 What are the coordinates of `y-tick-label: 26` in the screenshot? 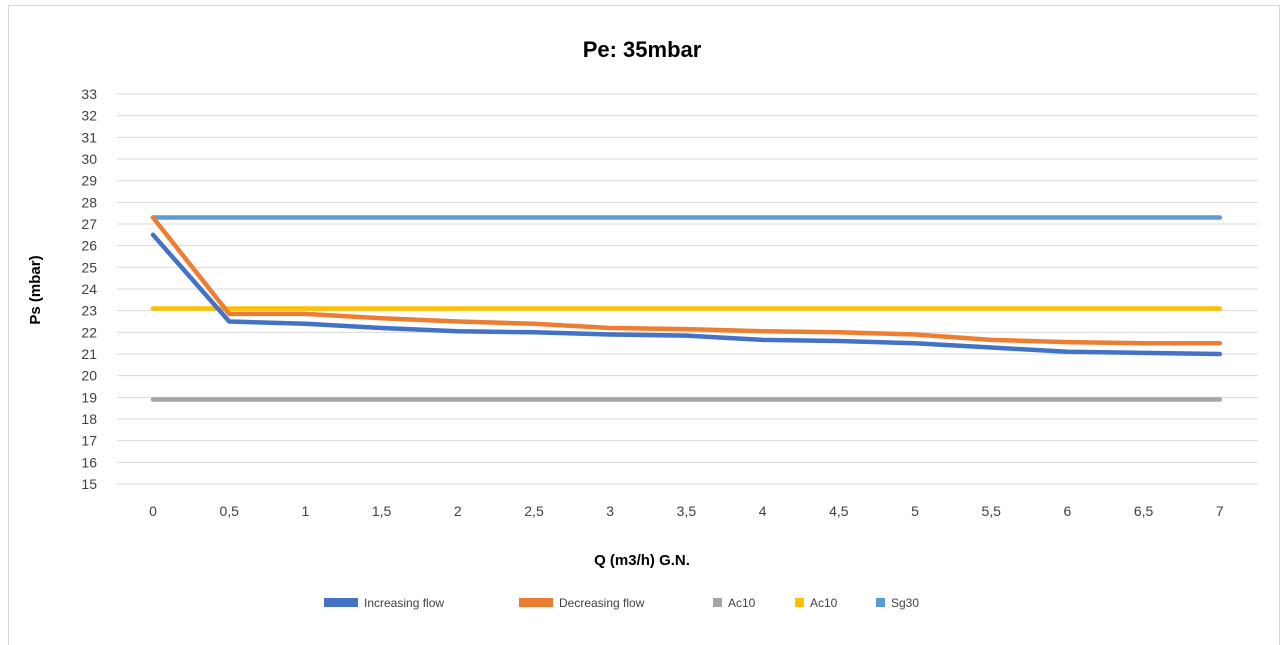 It's located at (89, 246).